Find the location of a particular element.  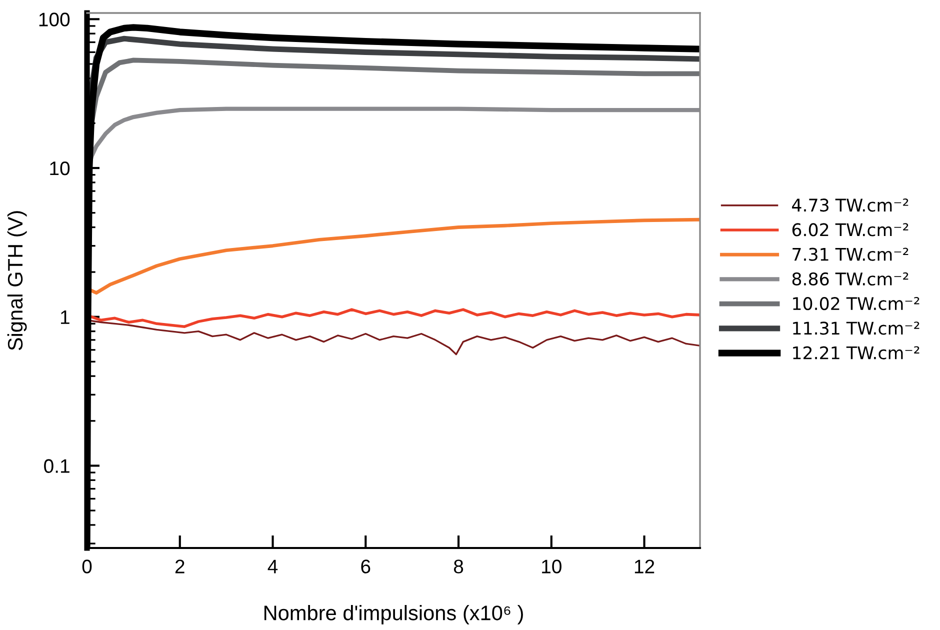

legend-label: 10.02 TW.cm⁻² is located at coordinates (856, 303).